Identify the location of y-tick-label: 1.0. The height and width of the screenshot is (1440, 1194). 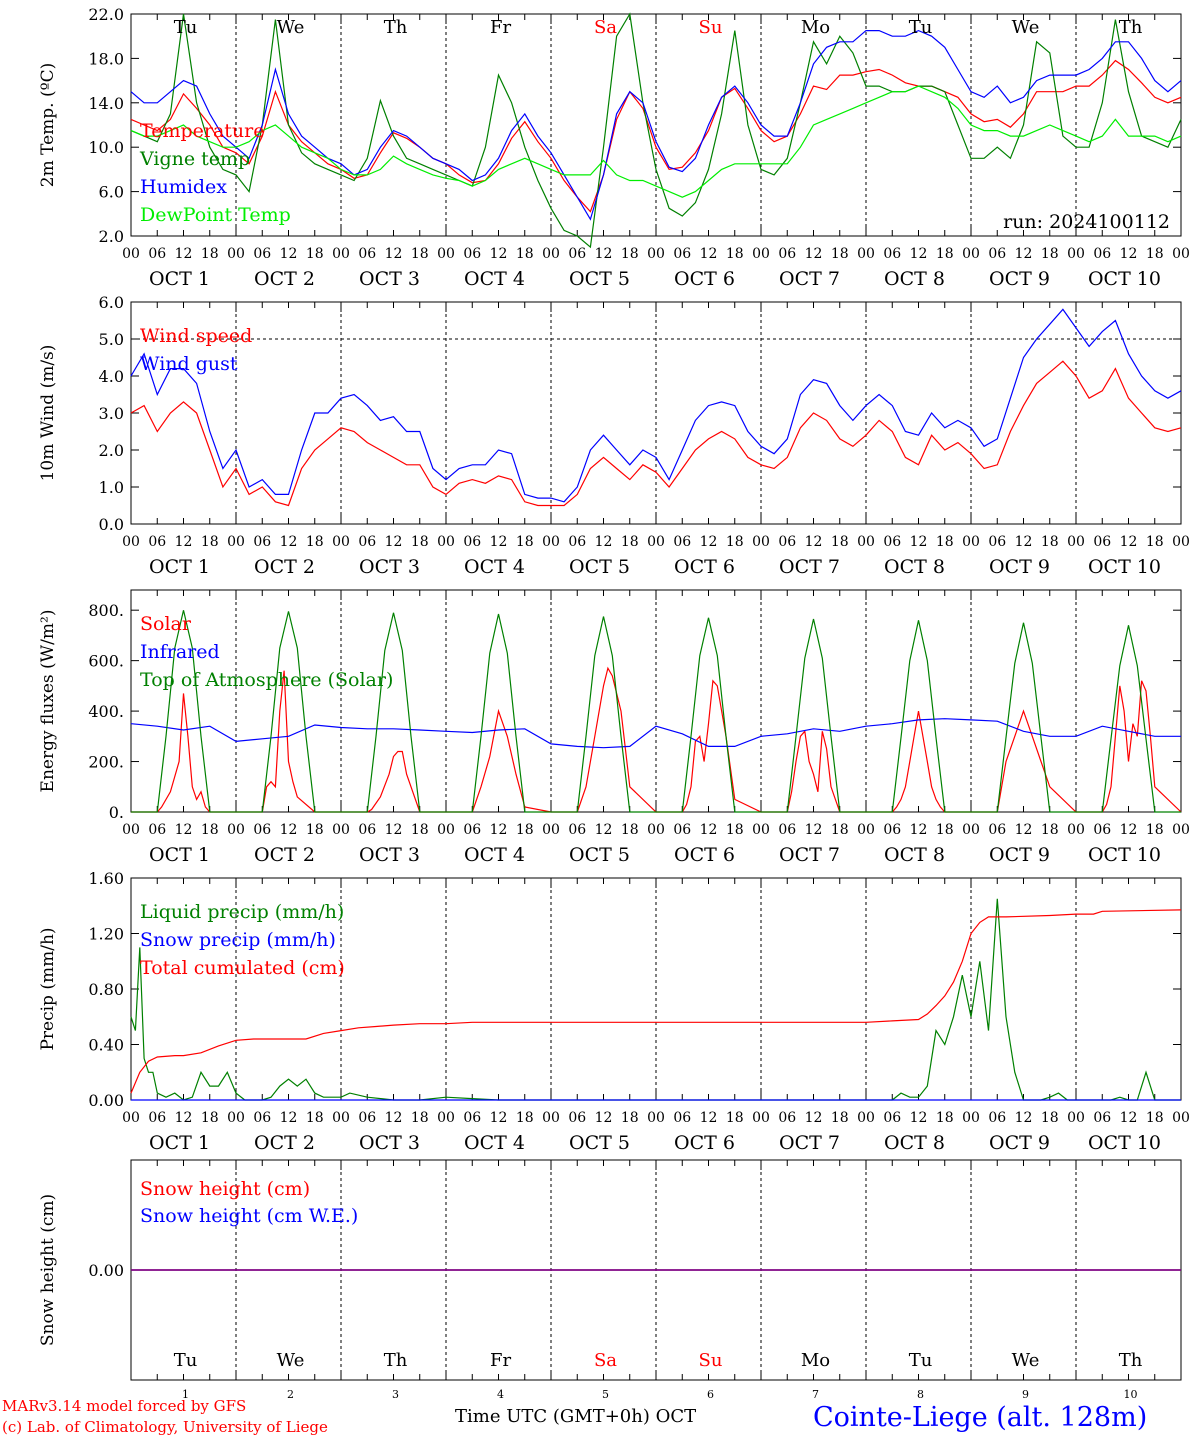
(111, 487).